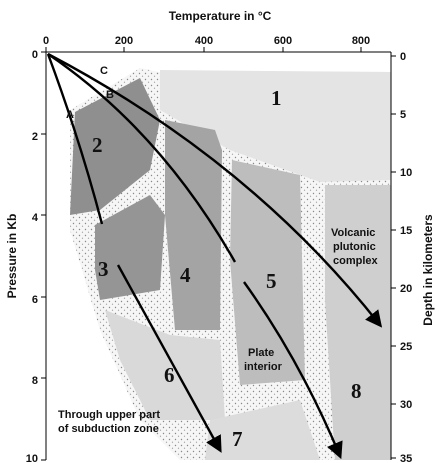 Image resolution: width=439 pixels, height=463 pixels. What do you see at coordinates (124, 41) in the screenshot?
I see `top-tick-200: 200` at bounding box center [124, 41].